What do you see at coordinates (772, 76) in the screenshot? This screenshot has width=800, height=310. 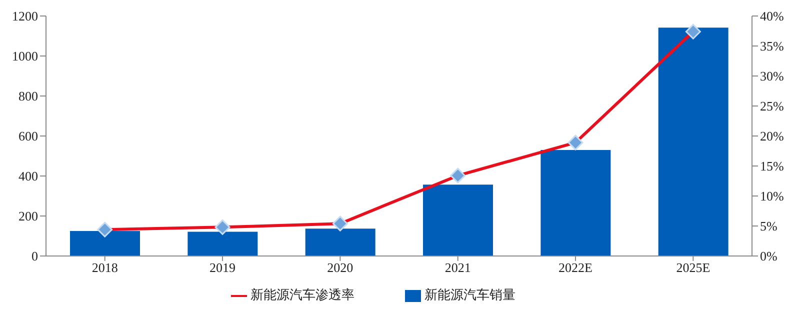 I see `y2-tick-label: 30%` at bounding box center [772, 76].